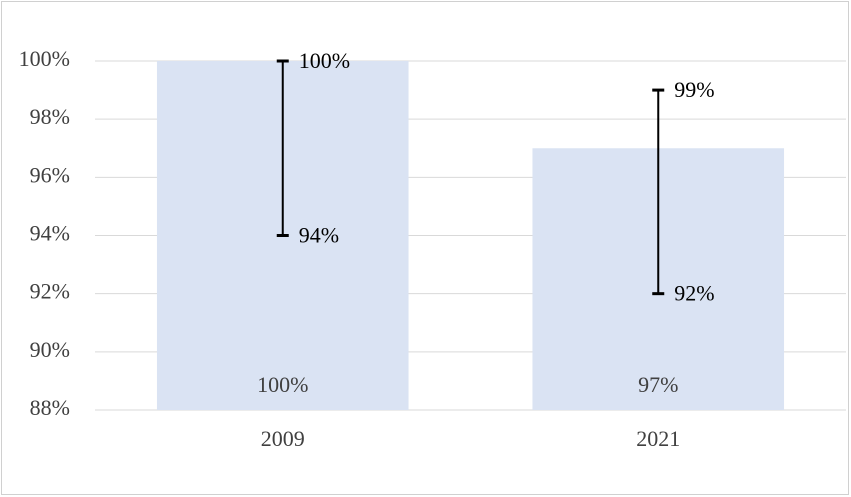  Describe the element at coordinates (50, 174) in the screenshot. I see `y-tick-label: 96%` at that location.